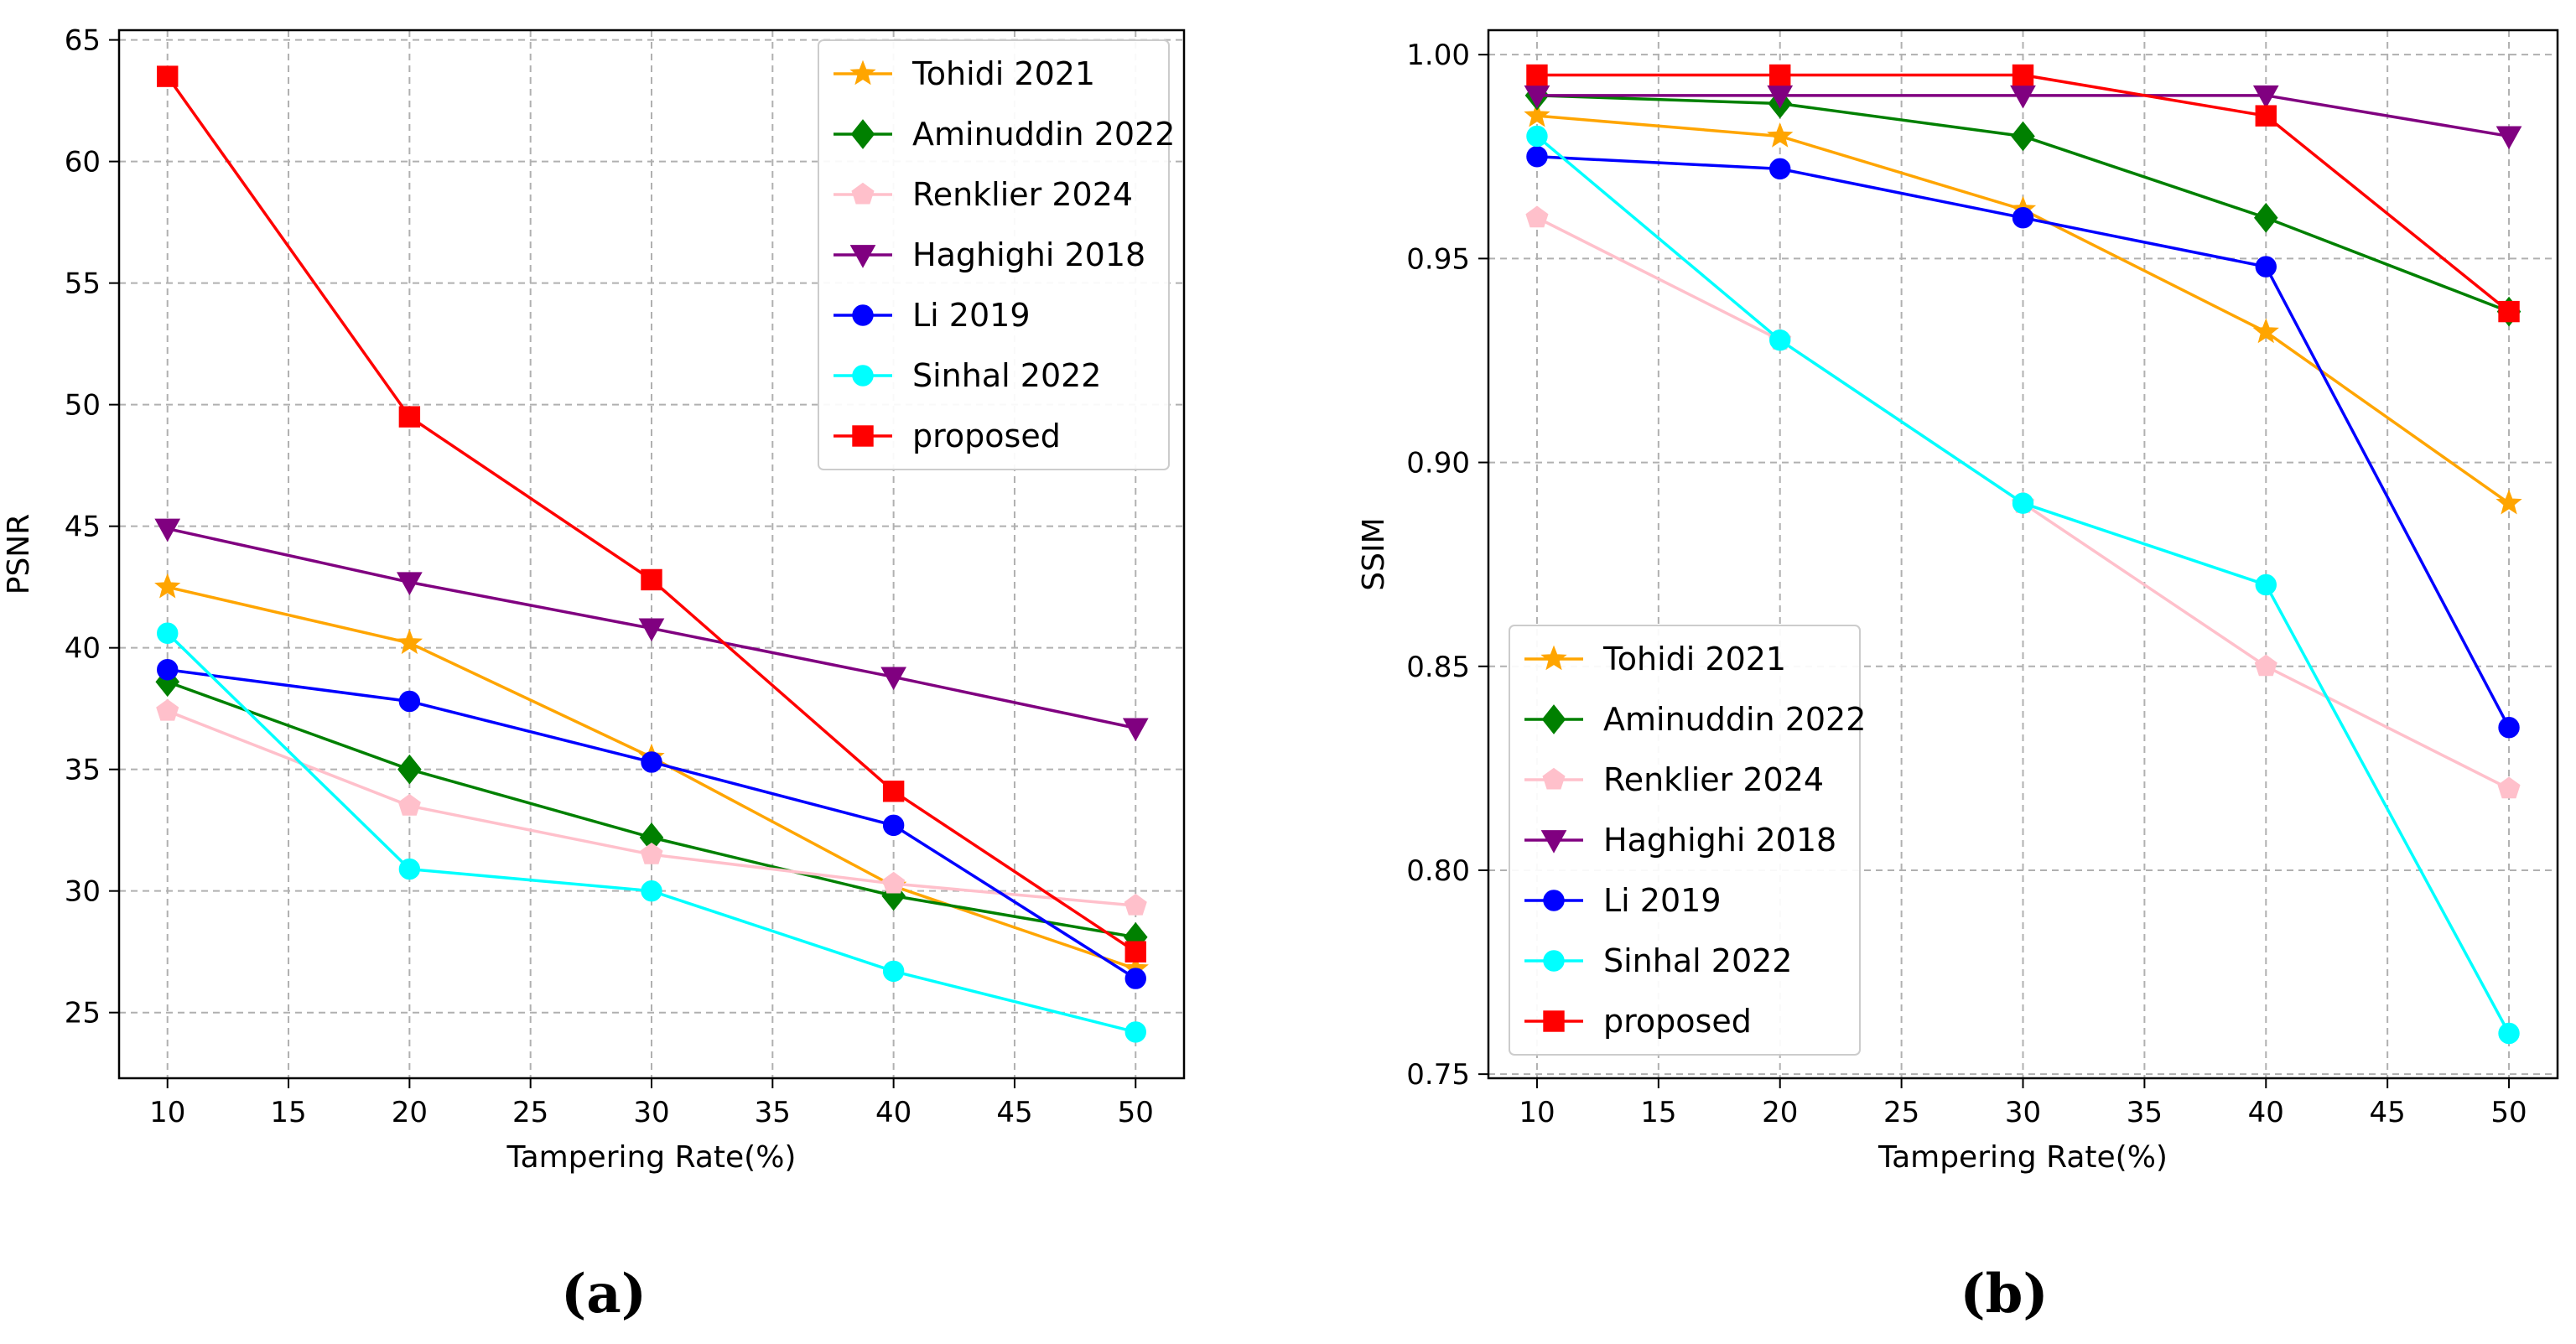 This screenshot has height=1344, width=2576. Describe the element at coordinates (83, 406) in the screenshot. I see `y-tick-label: 50` at that location.